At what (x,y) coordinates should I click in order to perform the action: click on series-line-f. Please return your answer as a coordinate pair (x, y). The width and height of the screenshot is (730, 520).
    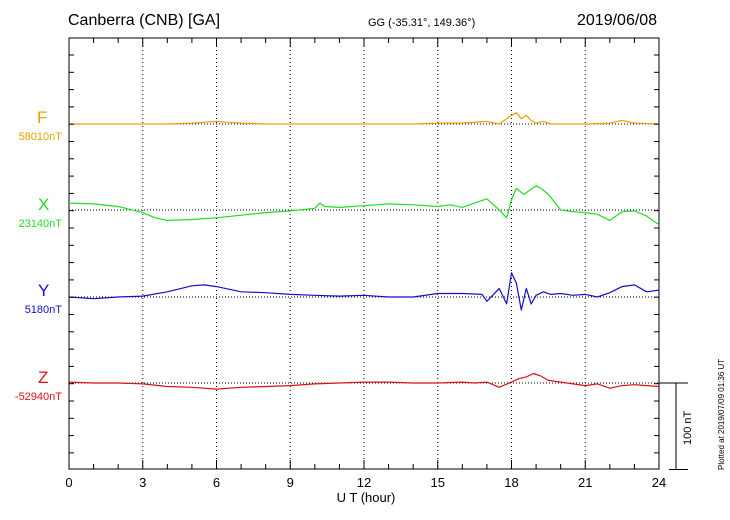
    Looking at the image, I should click on (364, 118).